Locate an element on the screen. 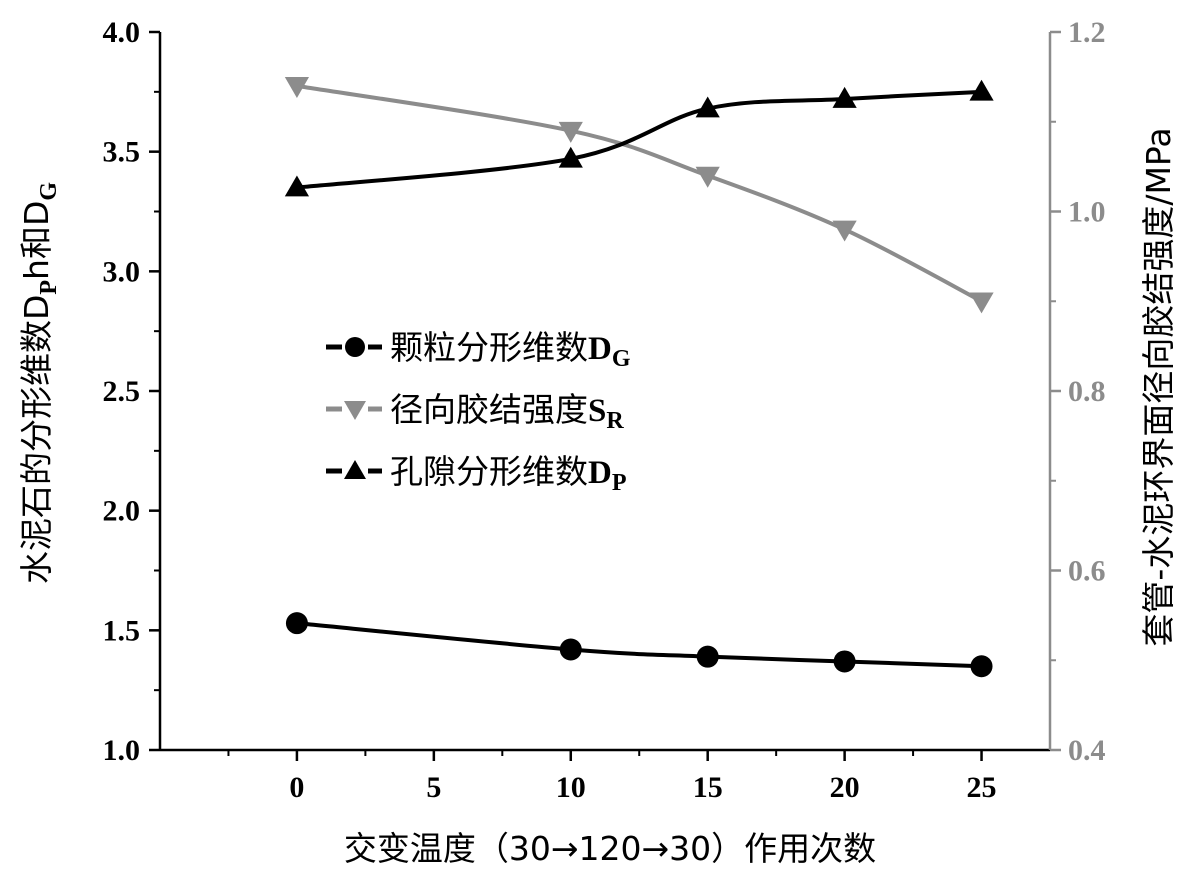  legend-label: 颗粒分形维数DG is located at coordinates (510, 350).